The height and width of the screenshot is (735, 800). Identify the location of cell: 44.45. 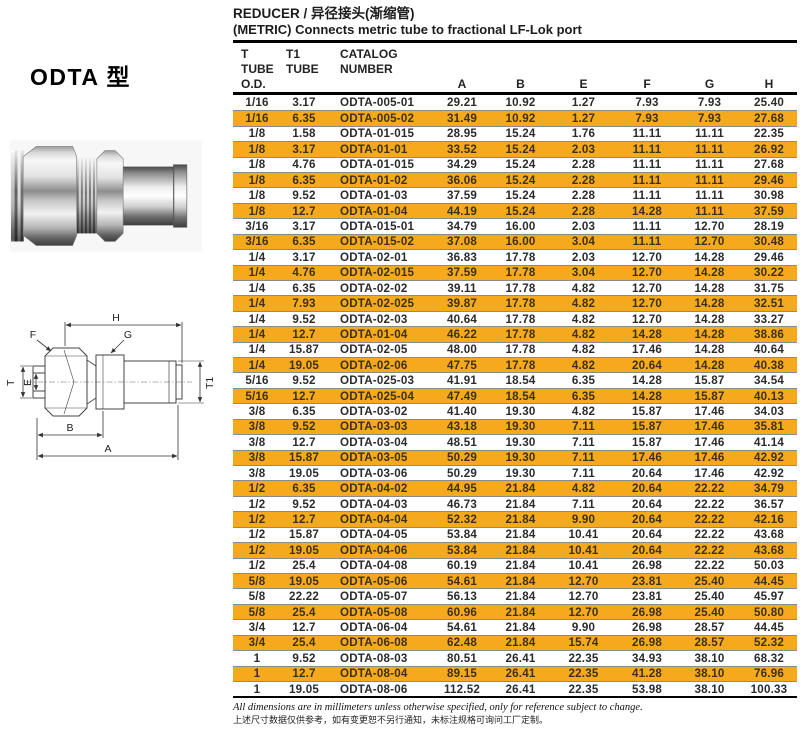
(768, 581).